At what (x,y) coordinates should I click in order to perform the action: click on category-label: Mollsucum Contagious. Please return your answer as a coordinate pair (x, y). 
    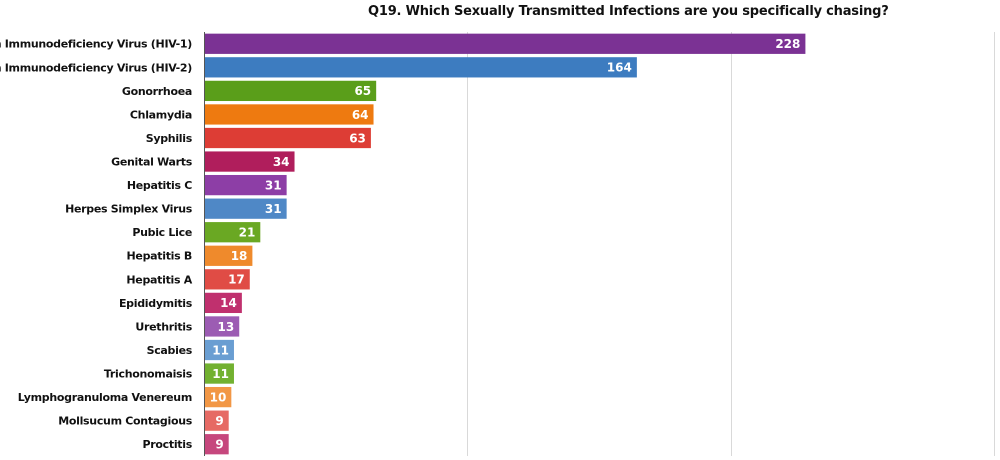
    Looking at the image, I should click on (125, 421).